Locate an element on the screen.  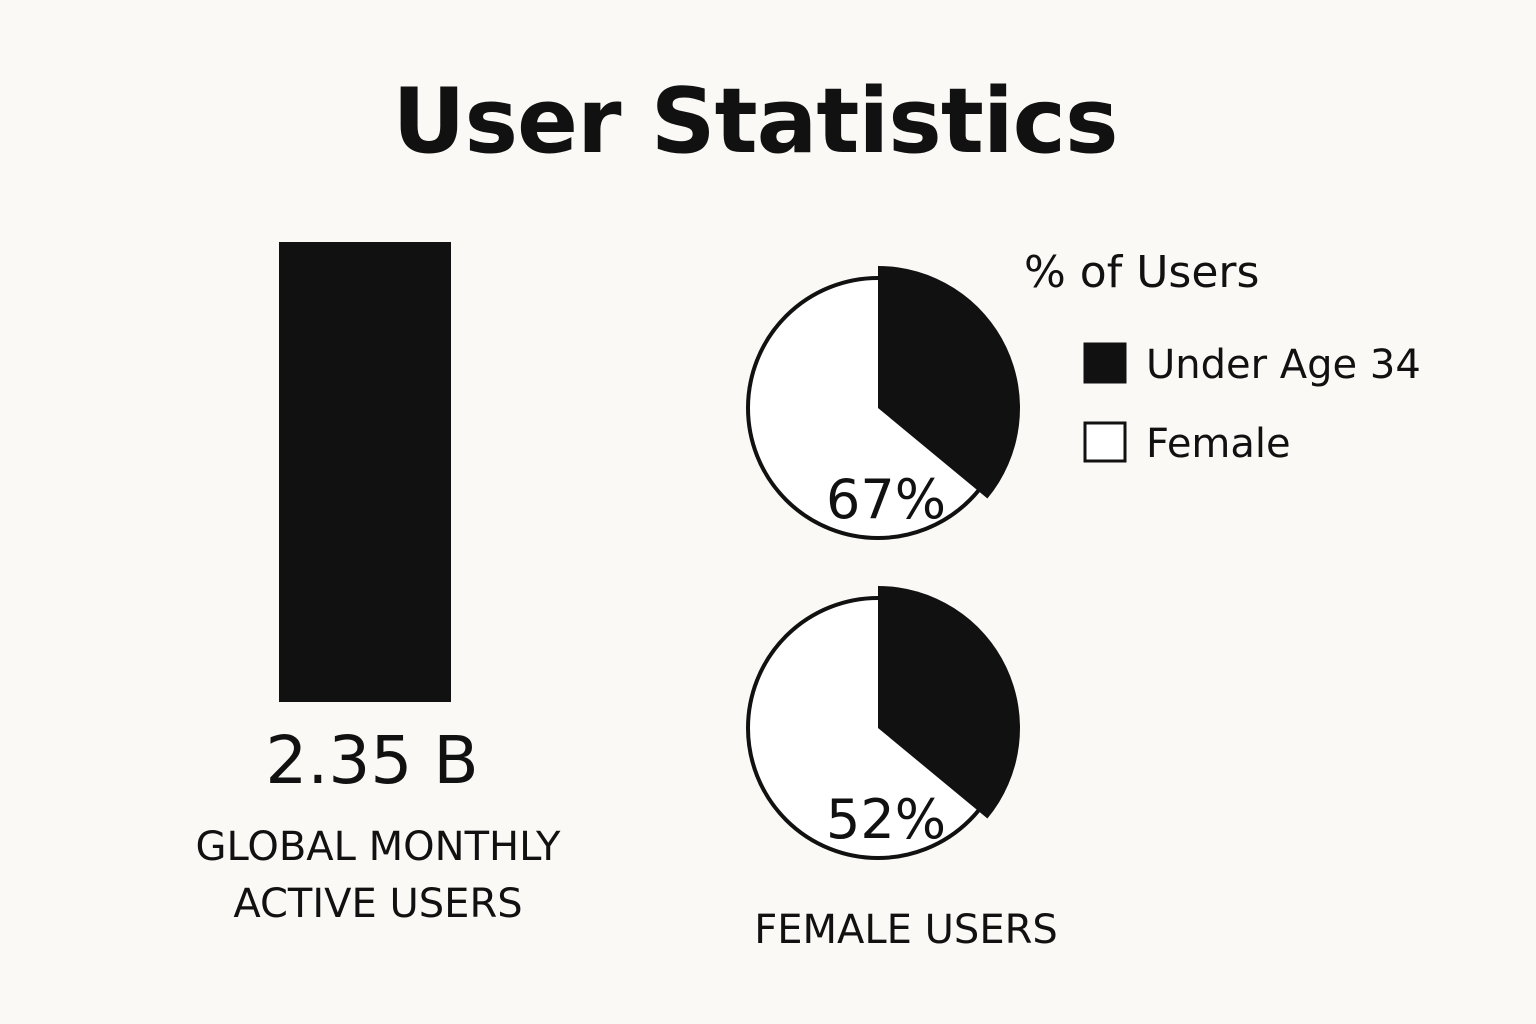
pie-value-label-2: 52% is located at coordinates (886, 819).